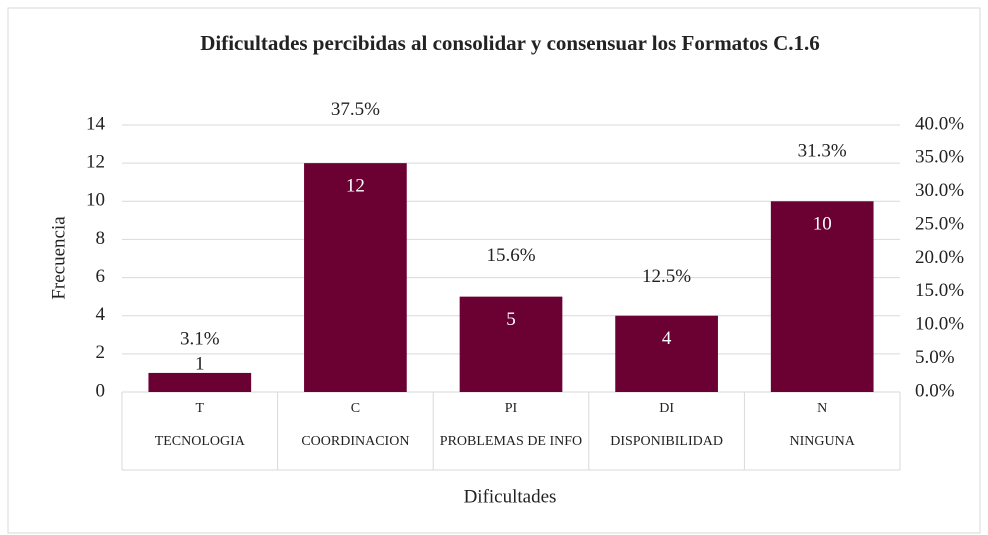 This screenshot has height=535, width=988. I want to click on percent-label: 15.6%, so click(510, 255).